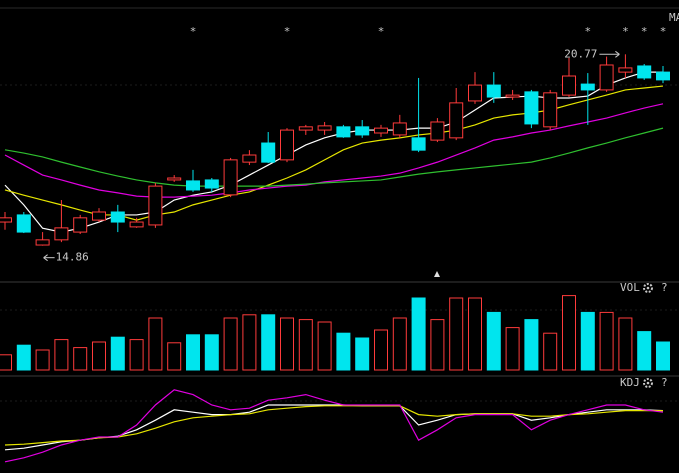  Describe the element at coordinates (630, 287) in the screenshot. I see `vol-label: VOL` at that location.